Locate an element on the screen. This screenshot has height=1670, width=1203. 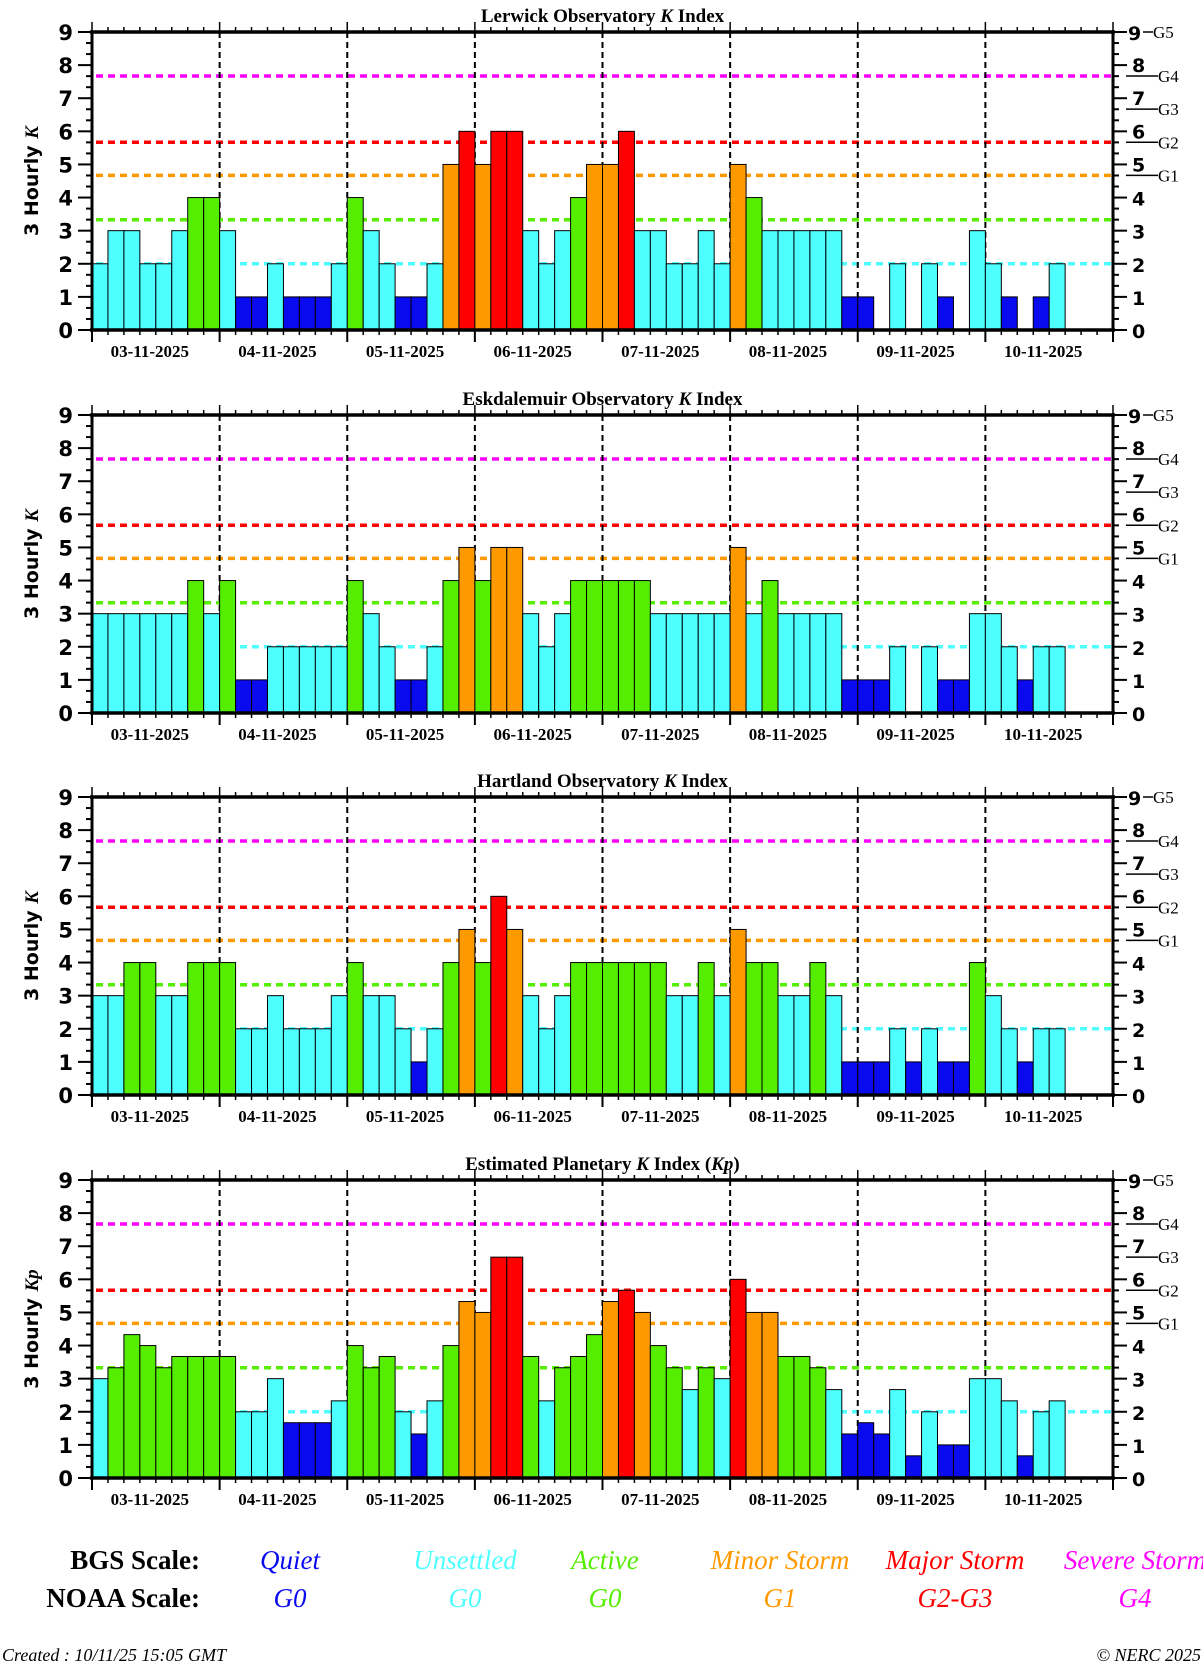
noaa-scale-label: NOAA Scale: is located at coordinates (123, 1598).